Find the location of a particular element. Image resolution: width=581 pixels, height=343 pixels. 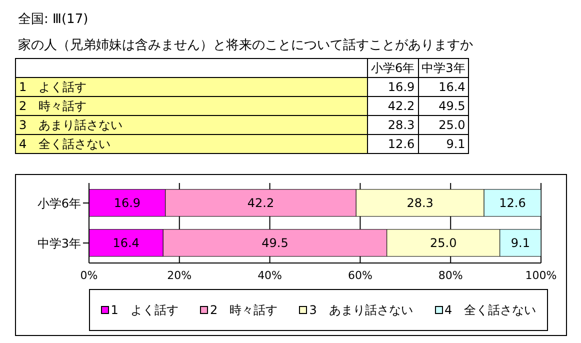

text: 3 あまり話さない is located at coordinates (71, 125).